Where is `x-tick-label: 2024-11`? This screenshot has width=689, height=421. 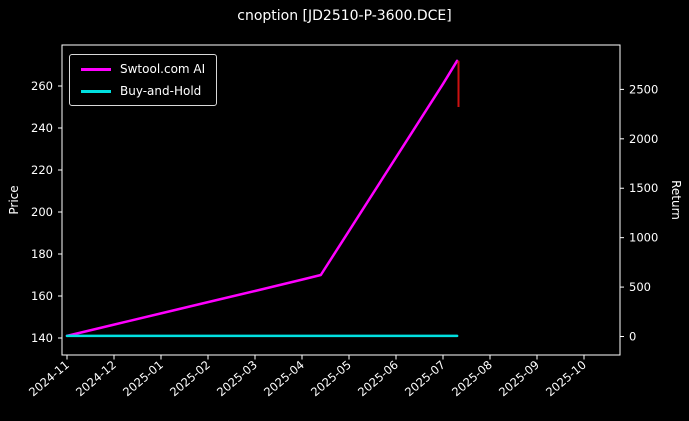 x-tick-label: 2024-11 is located at coordinates (49, 379).